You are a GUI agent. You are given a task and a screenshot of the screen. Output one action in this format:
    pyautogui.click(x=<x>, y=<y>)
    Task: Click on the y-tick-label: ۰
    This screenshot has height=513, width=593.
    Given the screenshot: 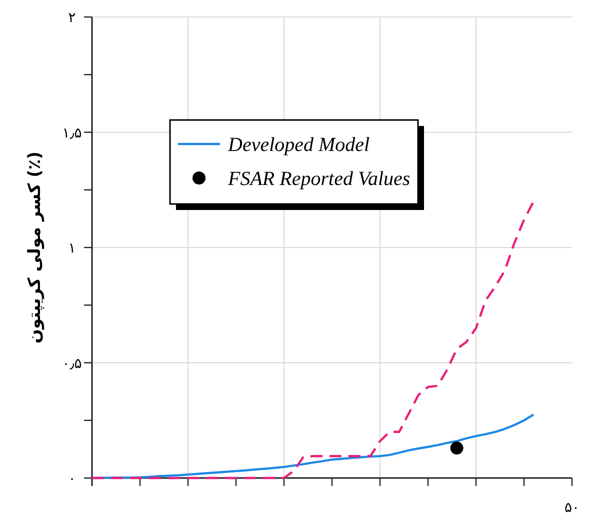 What is the action you would take?
    pyautogui.click(x=72, y=479)
    